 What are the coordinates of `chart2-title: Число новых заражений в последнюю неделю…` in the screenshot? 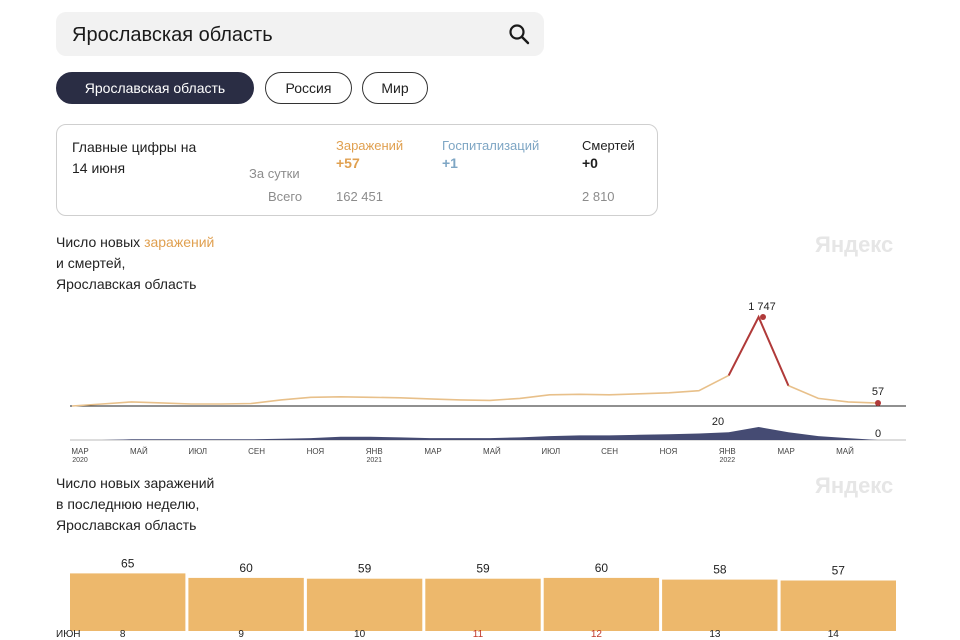 It's located at (135, 504).